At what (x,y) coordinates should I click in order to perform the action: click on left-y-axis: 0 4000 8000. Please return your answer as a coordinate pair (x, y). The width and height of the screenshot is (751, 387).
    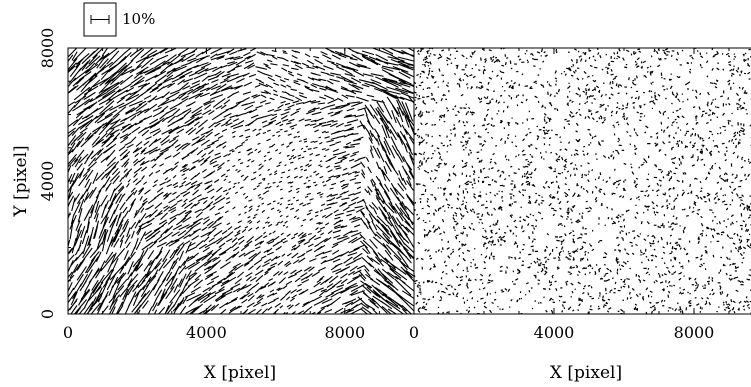
    Looking at the image, I should click on (56, 173).